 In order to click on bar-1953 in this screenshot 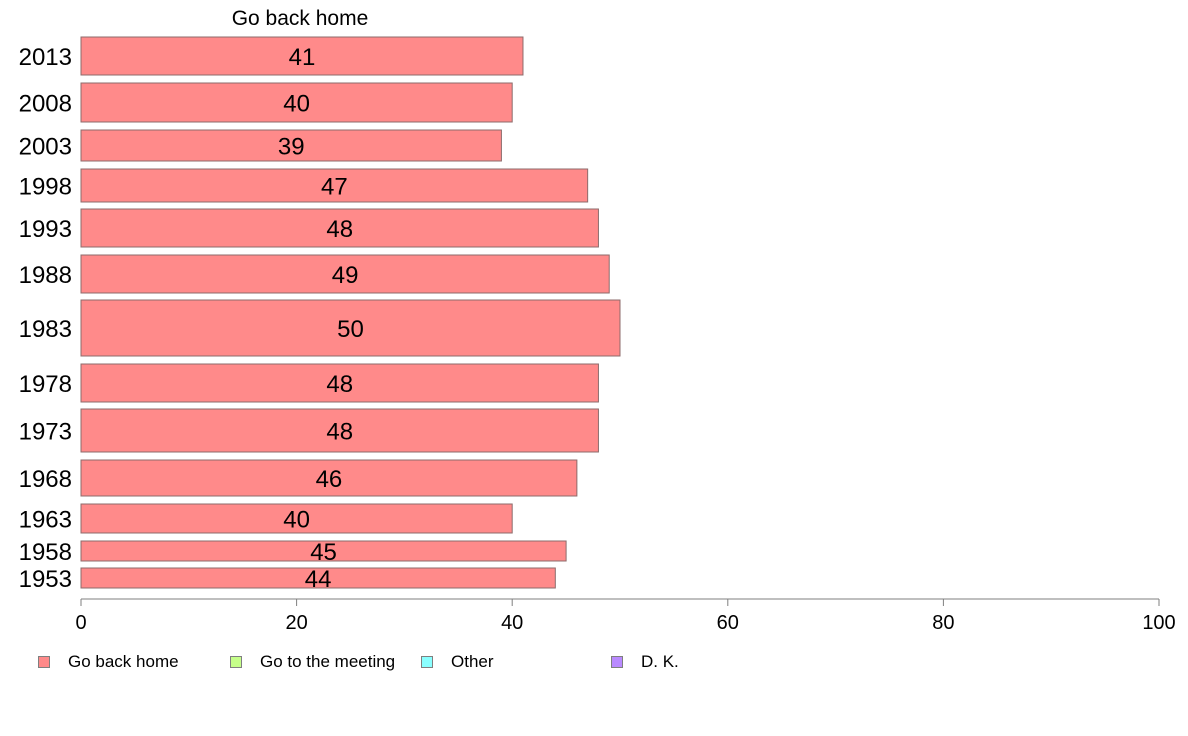, I will do `click(318, 578)`.